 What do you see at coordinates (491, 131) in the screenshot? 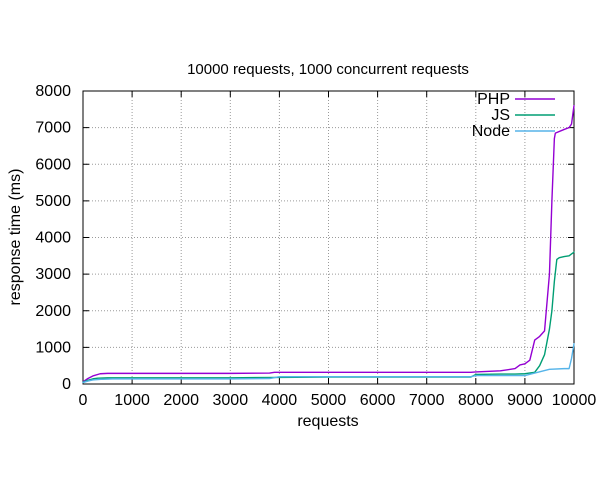
I see `legend-label-node: Node` at bounding box center [491, 131].